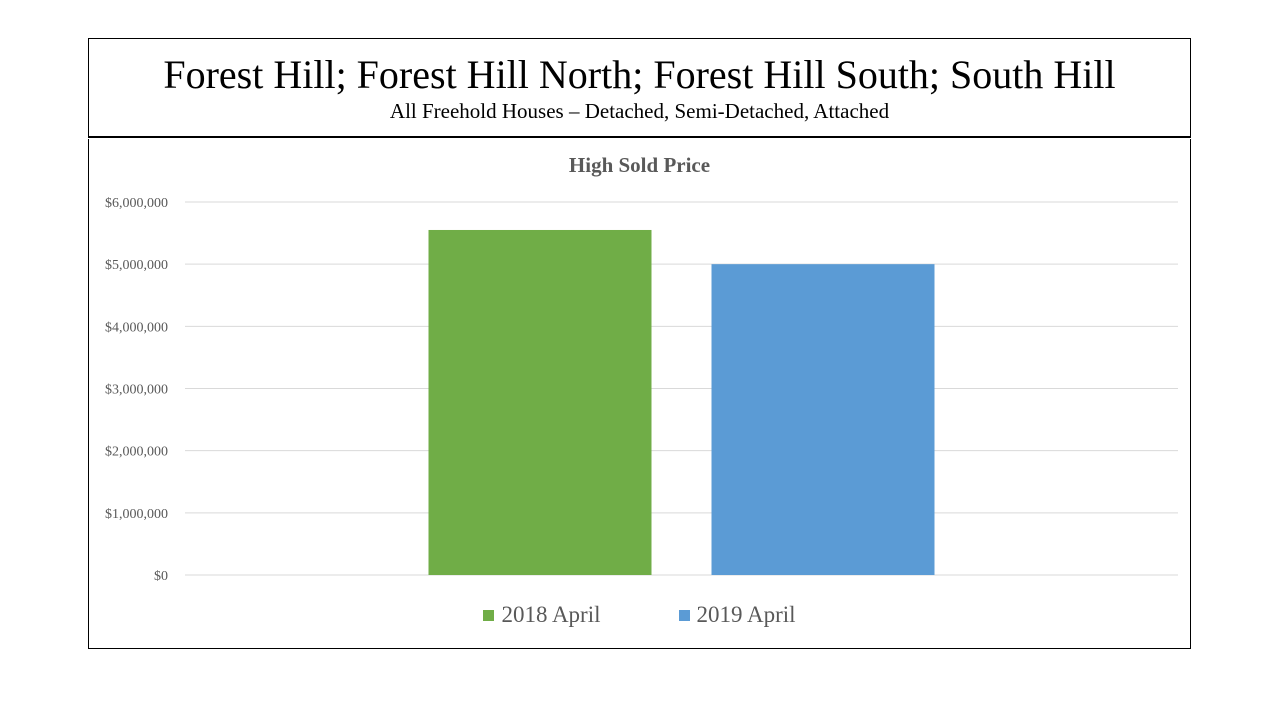 The height and width of the screenshot is (720, 1280). What do you see at coordinates (136, 514) in the screenshot?
I see `y-tick-label: $1,000,000` at bounding box center [136, 514].